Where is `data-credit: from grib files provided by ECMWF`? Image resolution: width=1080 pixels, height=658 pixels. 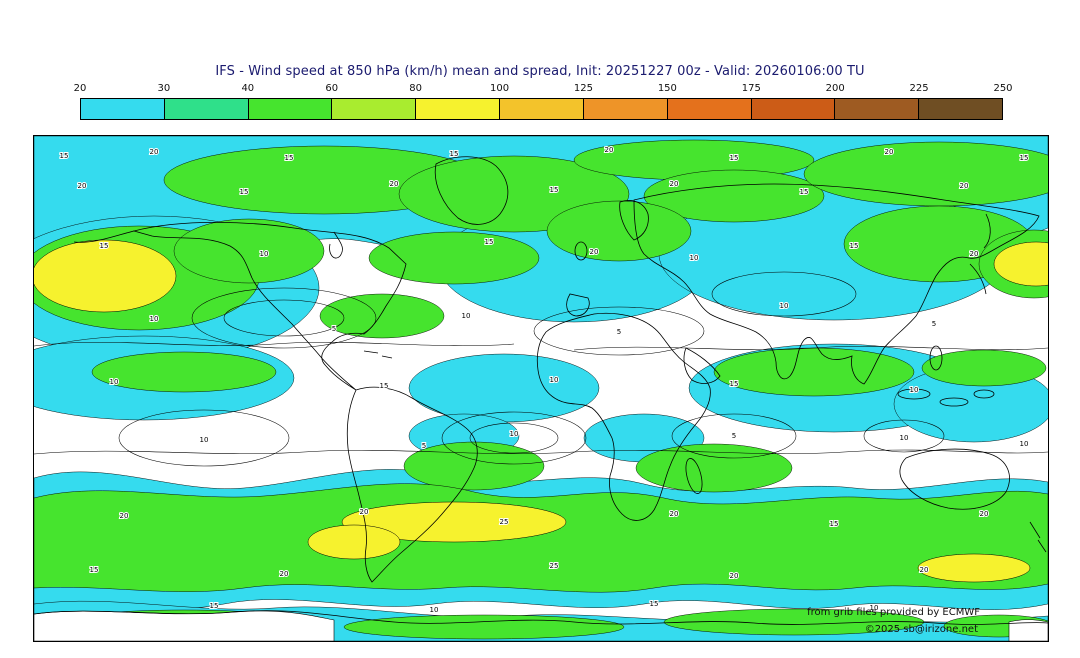
data-credit: from grib files provided by ECMWF is located at coordinates (893, 612).